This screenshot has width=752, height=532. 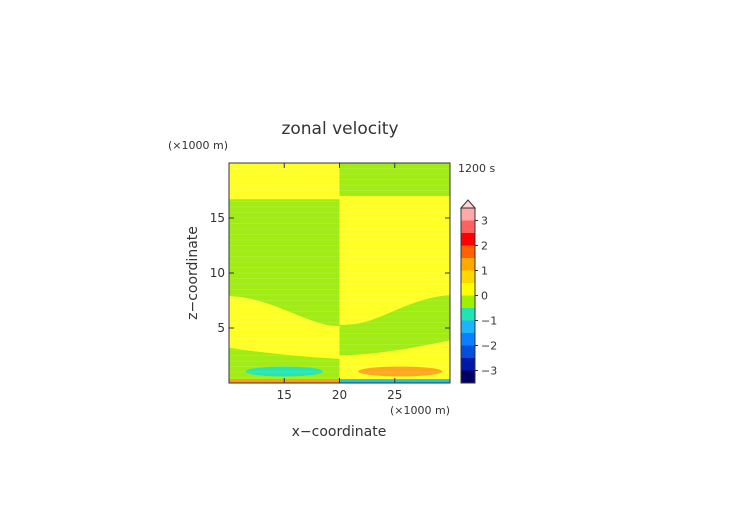 What do you see at coordinates (420, 410) in the screenshot?
I see `x-unit-label: (×1000 m)` at bounding box center [420, 410].